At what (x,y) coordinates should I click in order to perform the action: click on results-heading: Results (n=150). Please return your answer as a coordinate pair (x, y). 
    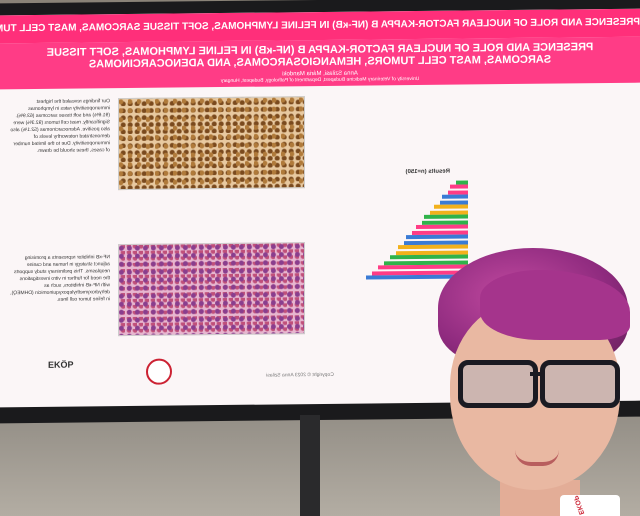
    Looking at the image, I should click on (427, 172).